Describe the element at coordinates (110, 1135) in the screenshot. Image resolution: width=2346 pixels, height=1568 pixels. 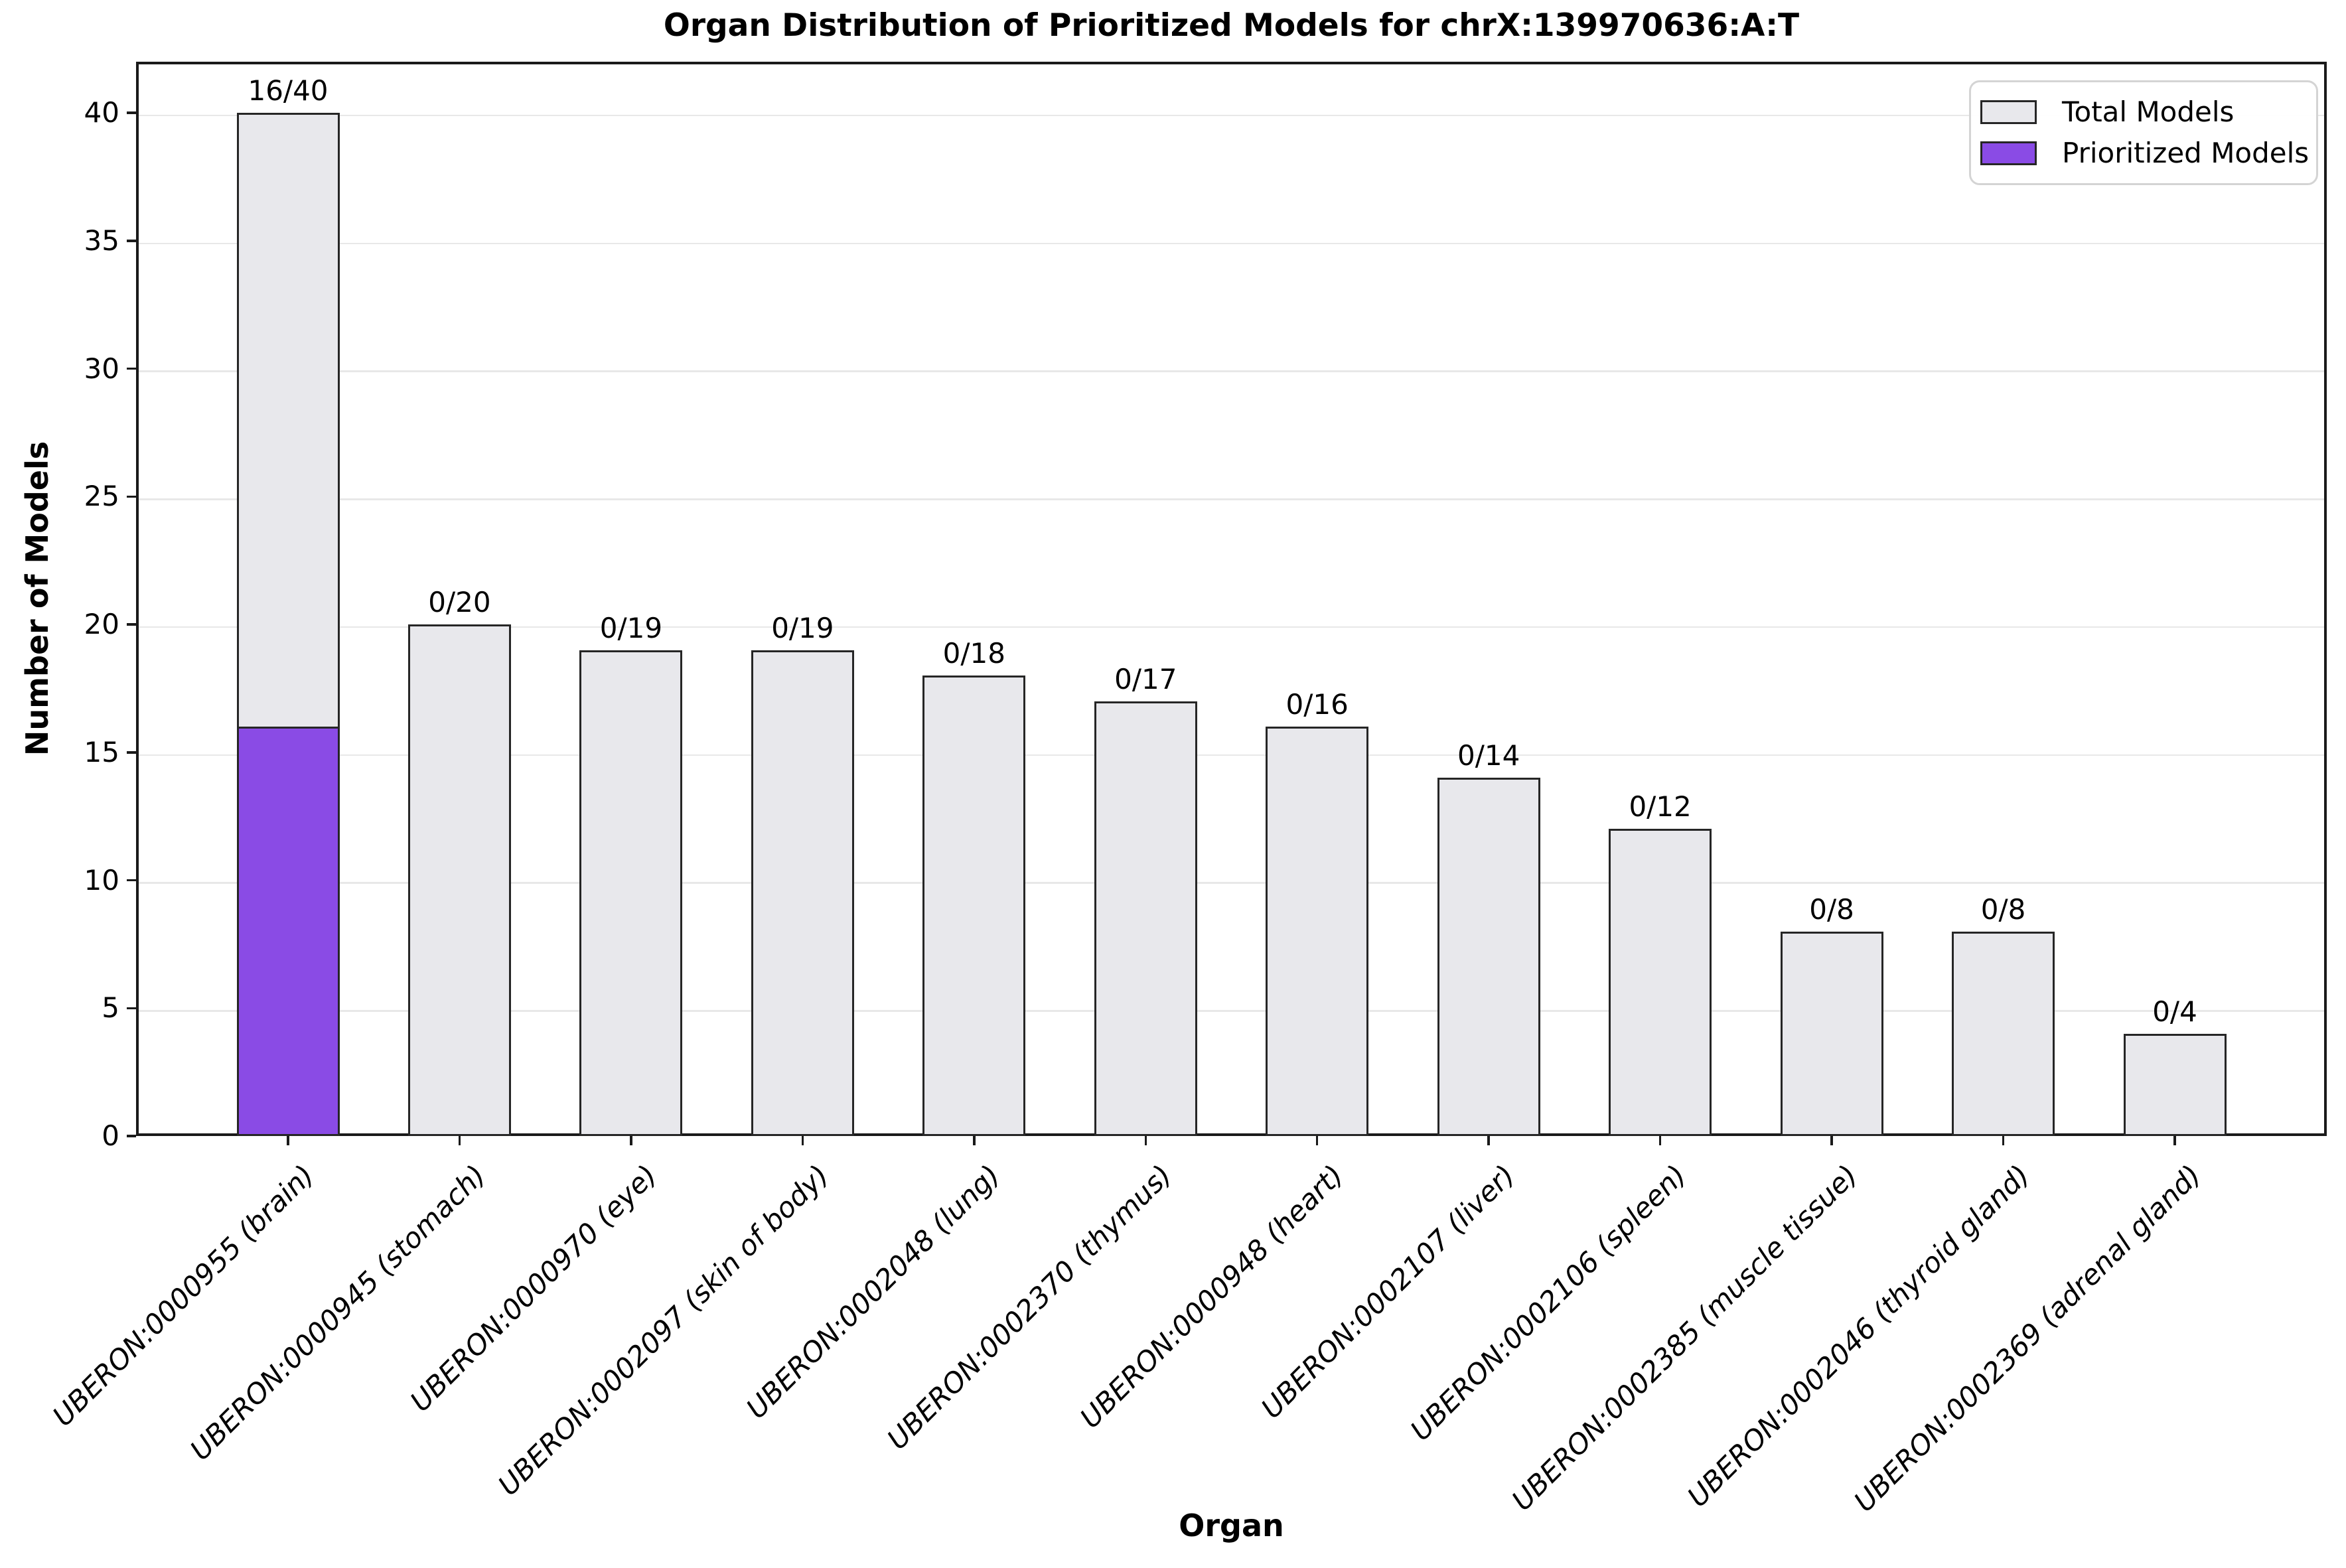
I see `y-tick-label-0: 0` at that location.